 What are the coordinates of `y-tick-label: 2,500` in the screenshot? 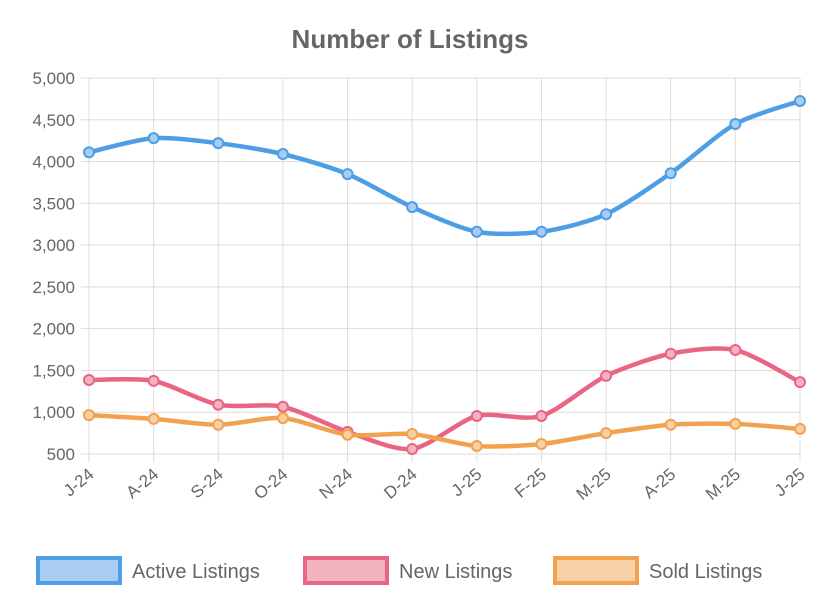 It's located at (53, 287).